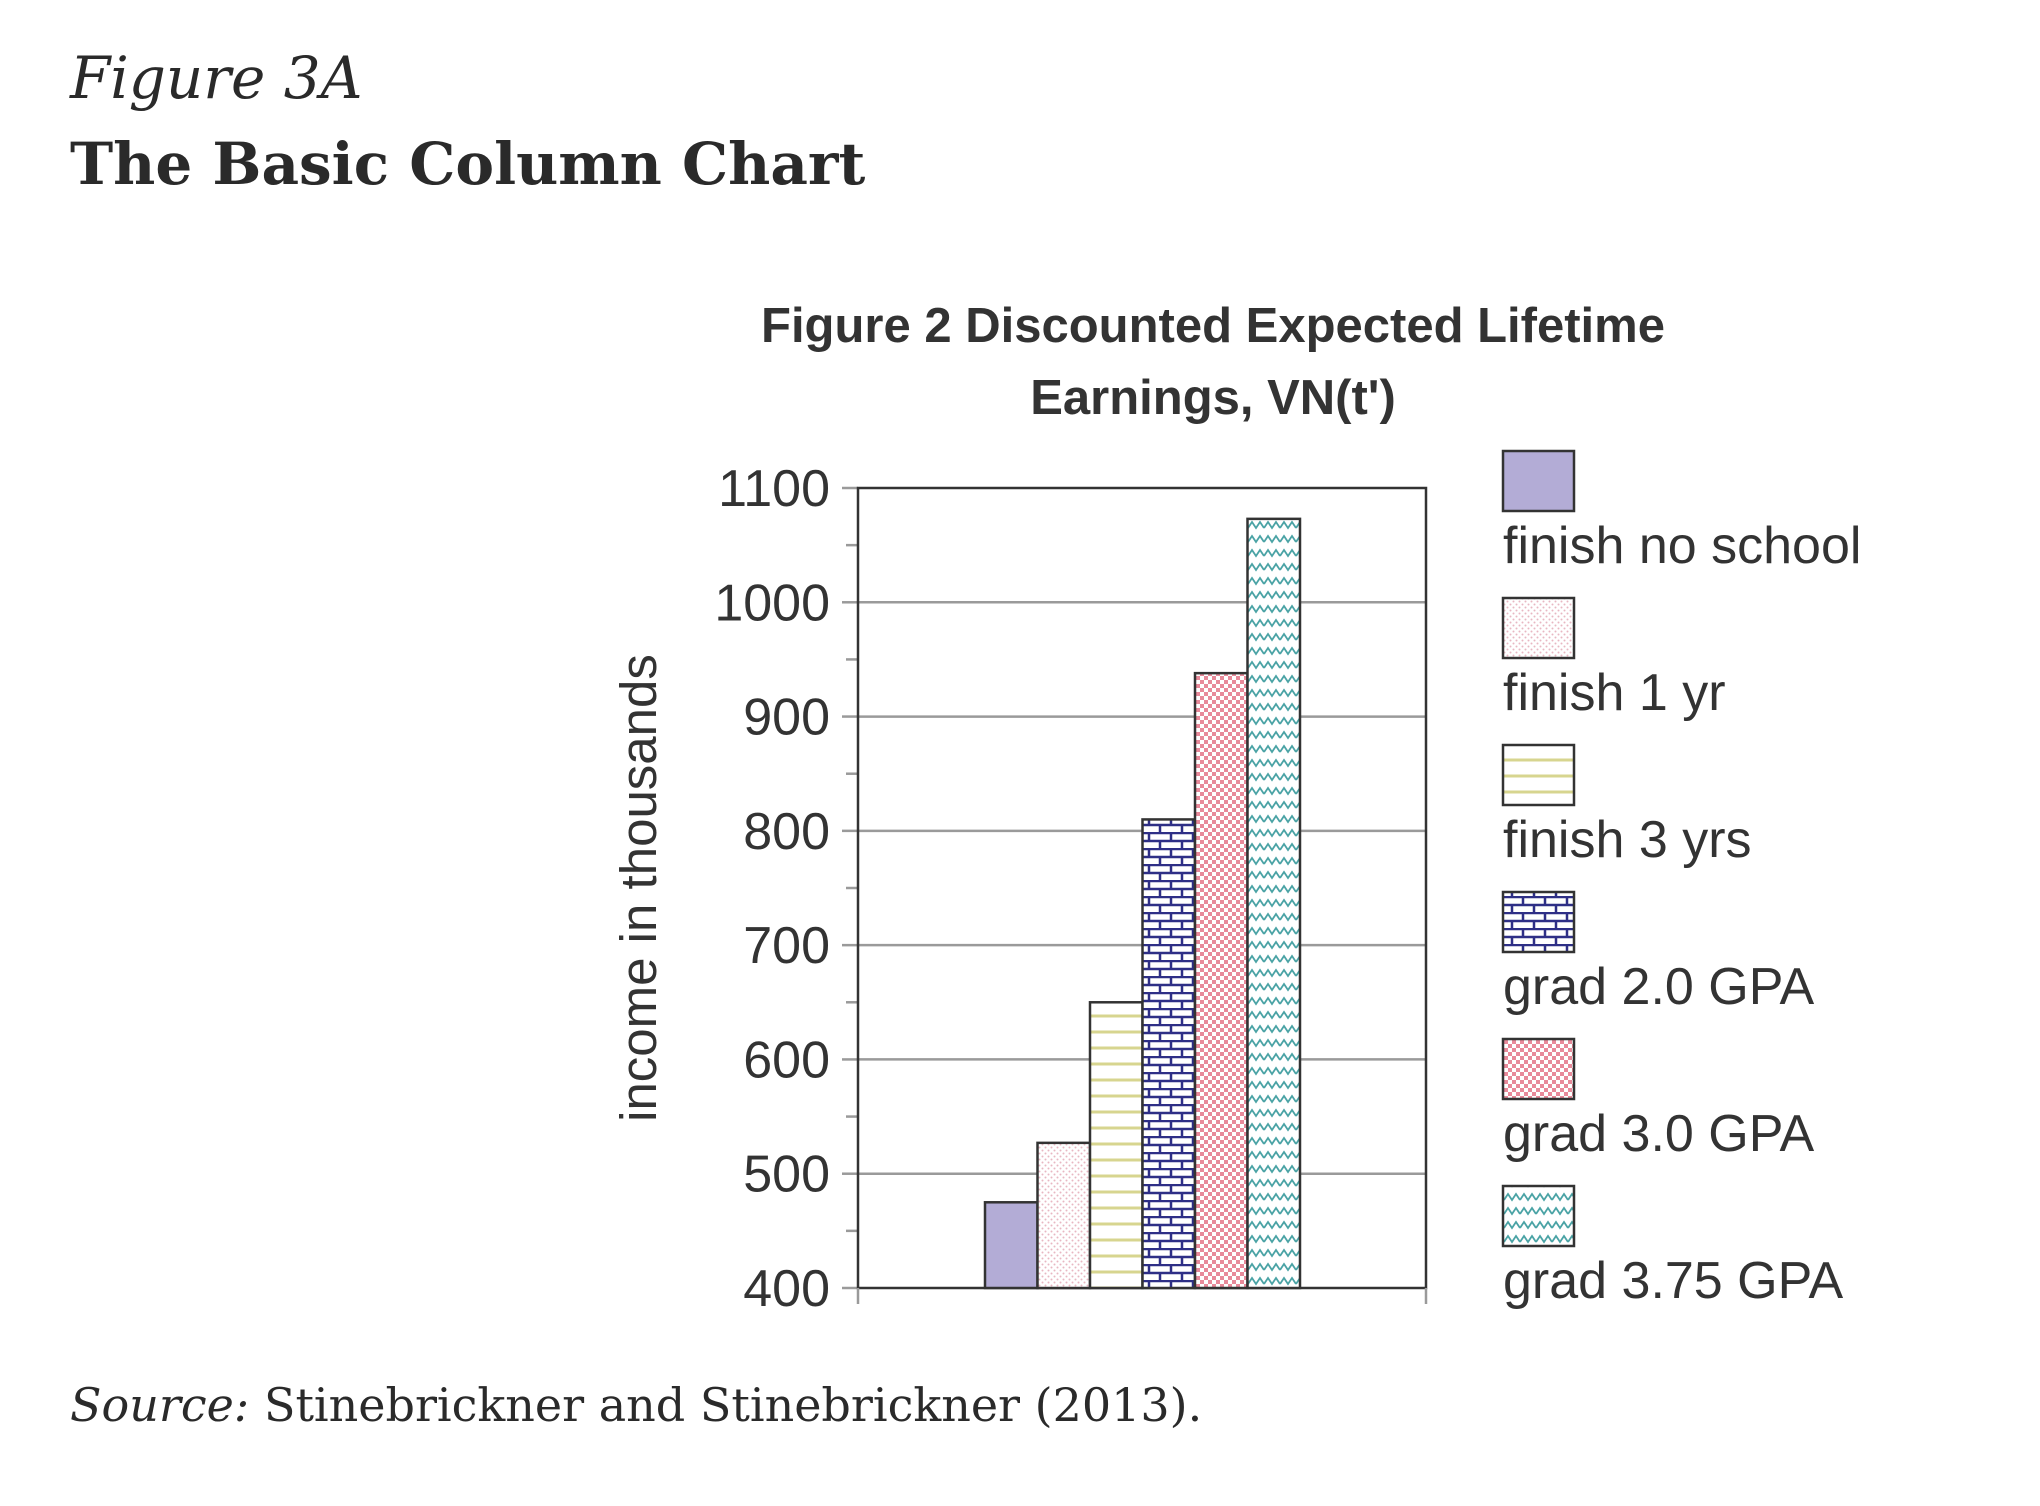 This screenshot has width=2040, height=1506. I want to click on y-tick-label: 600, so click(786, 1060).